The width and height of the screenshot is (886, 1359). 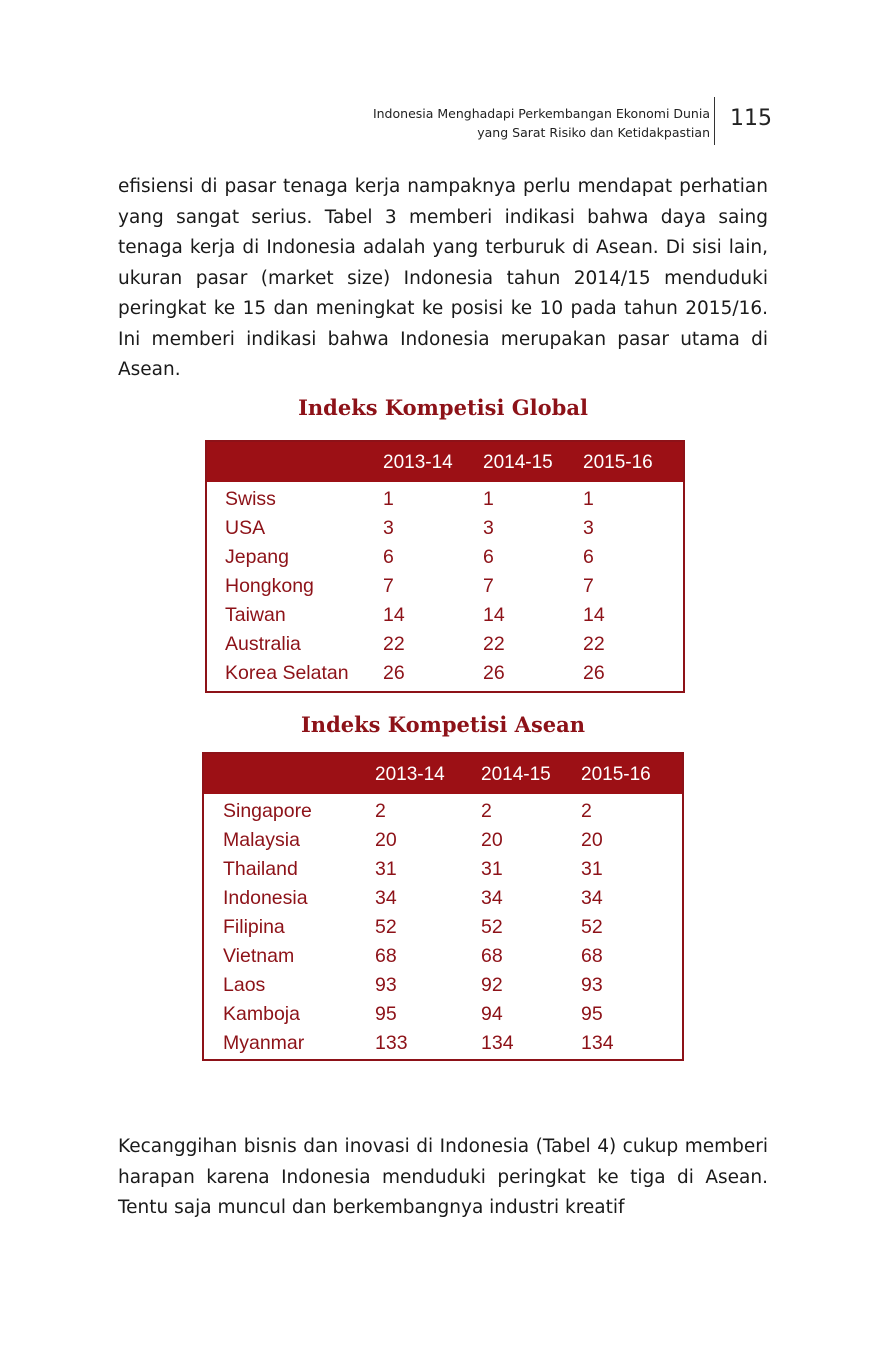 I want to click on country-cell: Indonesia, so click(x=265, y=898).